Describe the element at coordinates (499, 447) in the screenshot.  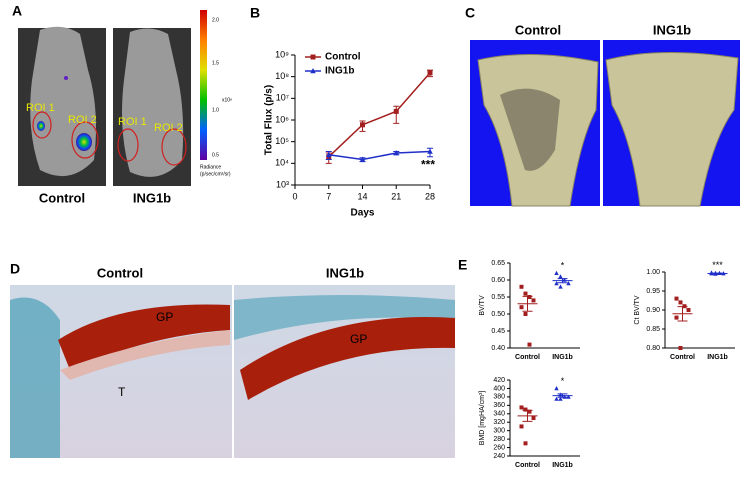
I see `y-tick-label: 260` at that location.